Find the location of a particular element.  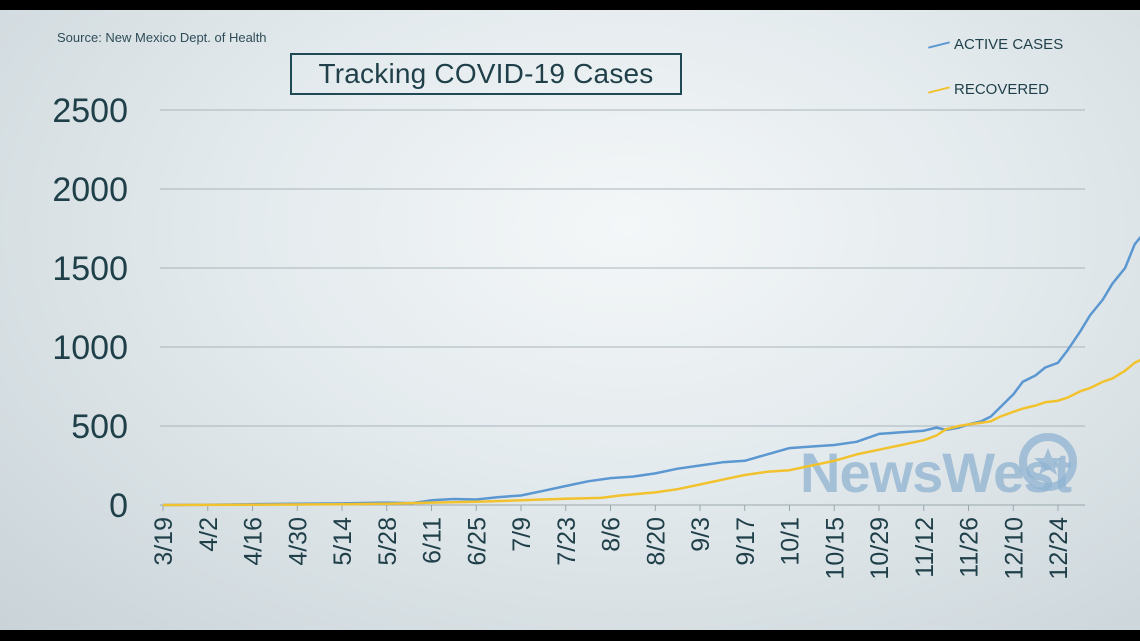

x-tick-label: 10/29 is located at coordinates (880, 548).